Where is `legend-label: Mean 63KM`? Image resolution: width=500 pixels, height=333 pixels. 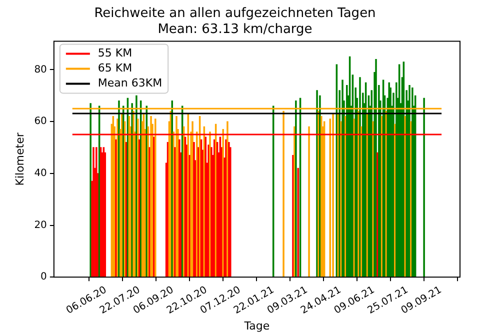
legend-label: Mean 63KM is located at coordinates (130, 83).